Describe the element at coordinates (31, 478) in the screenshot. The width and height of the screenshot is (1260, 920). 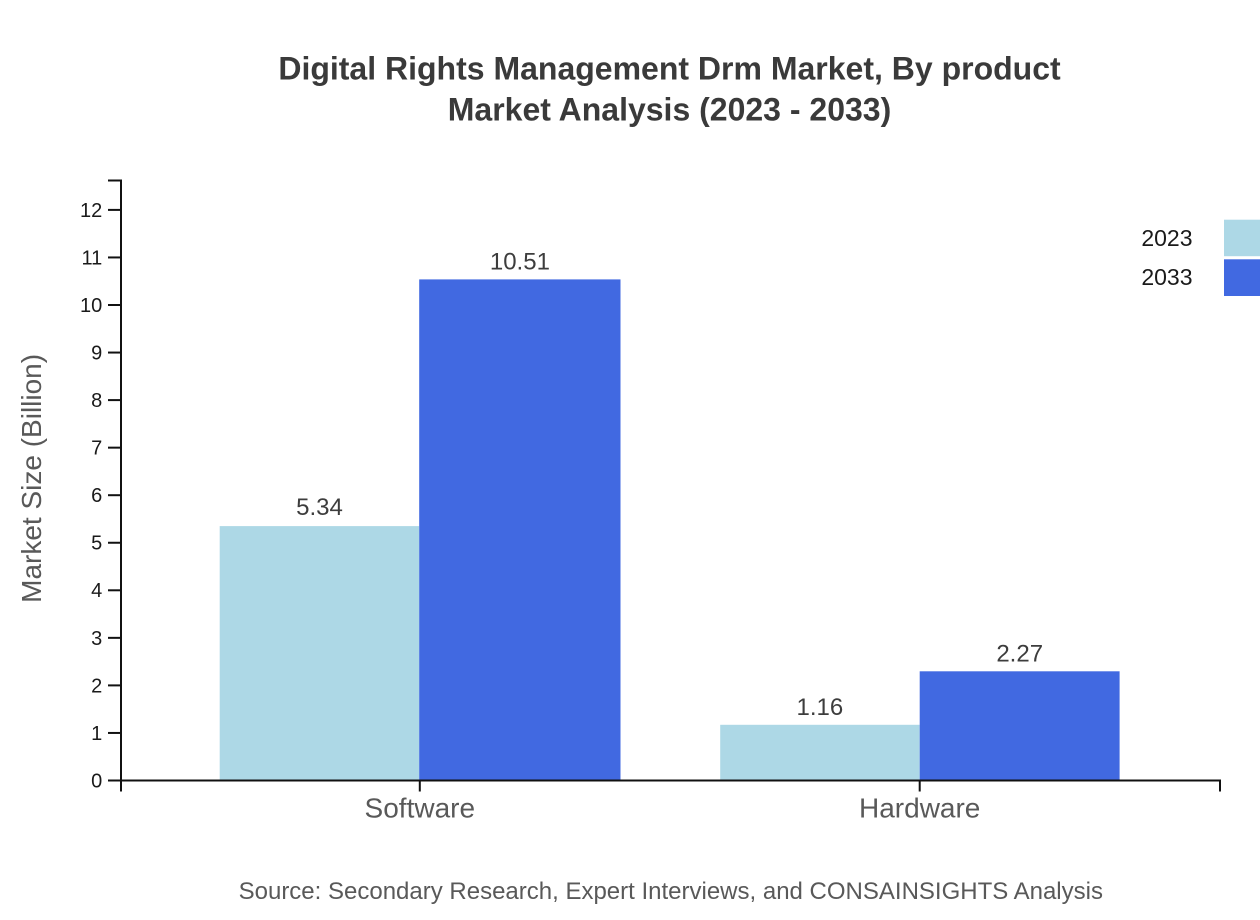
I see `svg-text: Market Size (Billion)` at that location.